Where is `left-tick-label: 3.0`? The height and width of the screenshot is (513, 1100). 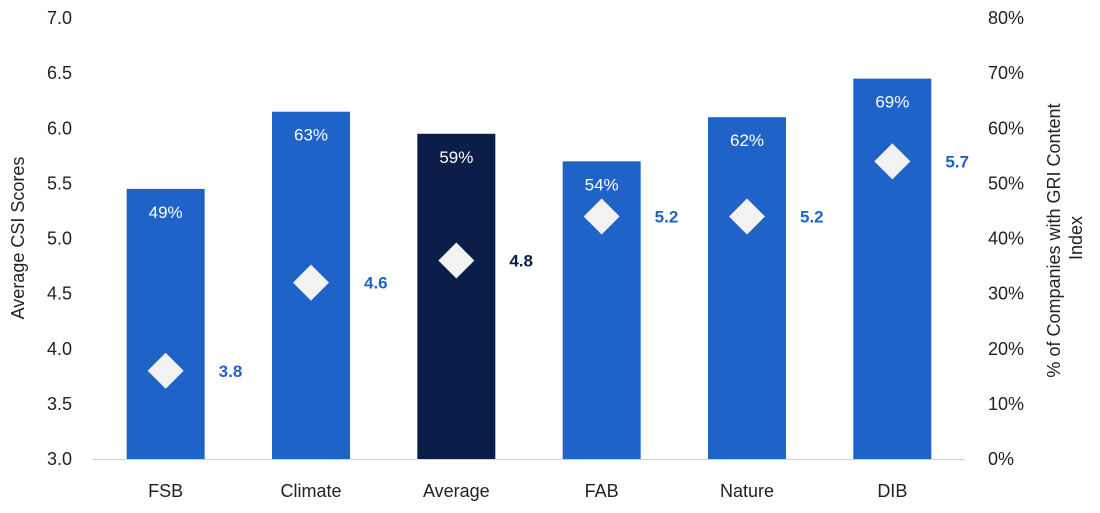 left-tick-label: 3.0 is located at coordinates (59, 459).